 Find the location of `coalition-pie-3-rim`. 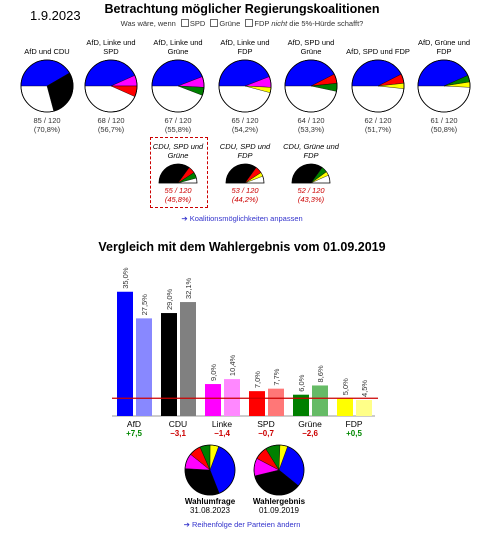

coalition-pie-3-rim is located at coordinates (245, 86).